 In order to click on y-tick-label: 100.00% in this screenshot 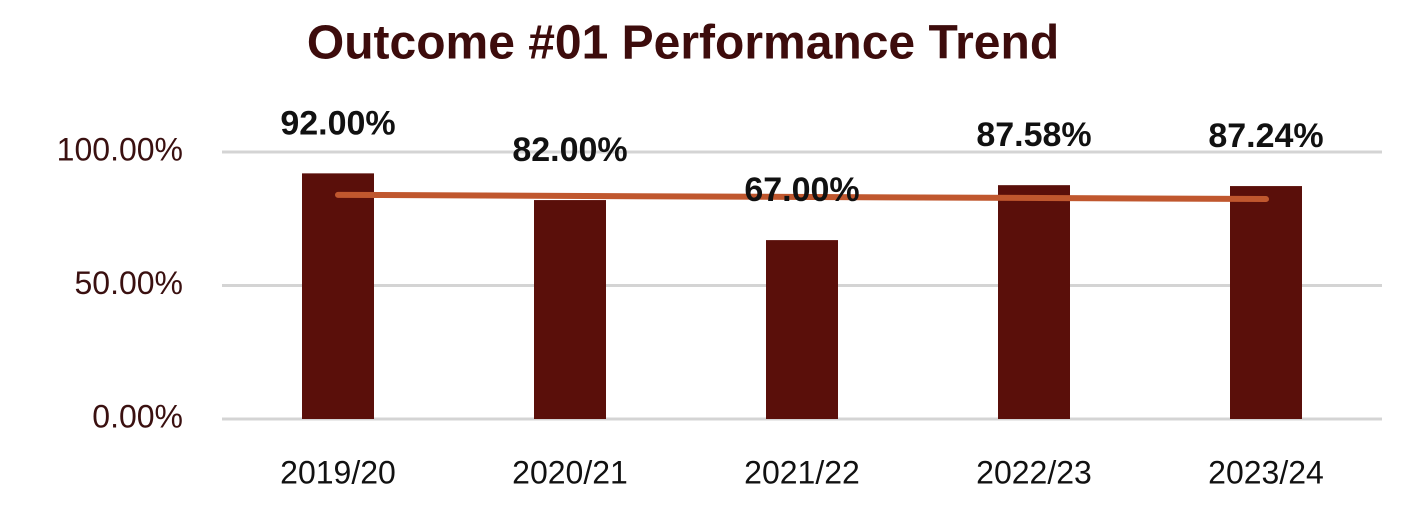, I will do `click(120, 149)`.